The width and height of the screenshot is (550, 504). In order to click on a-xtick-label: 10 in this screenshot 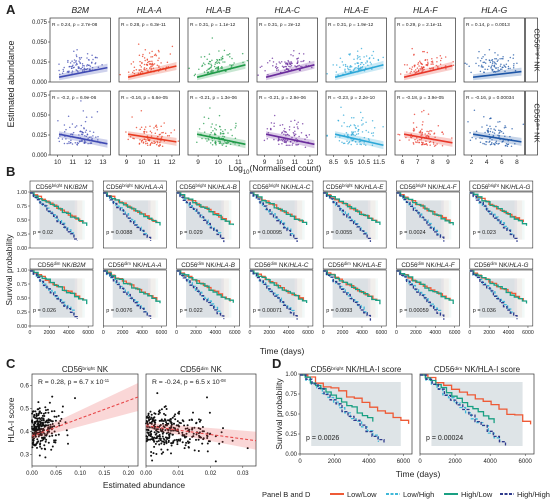, I will do `click(58, 162)`.